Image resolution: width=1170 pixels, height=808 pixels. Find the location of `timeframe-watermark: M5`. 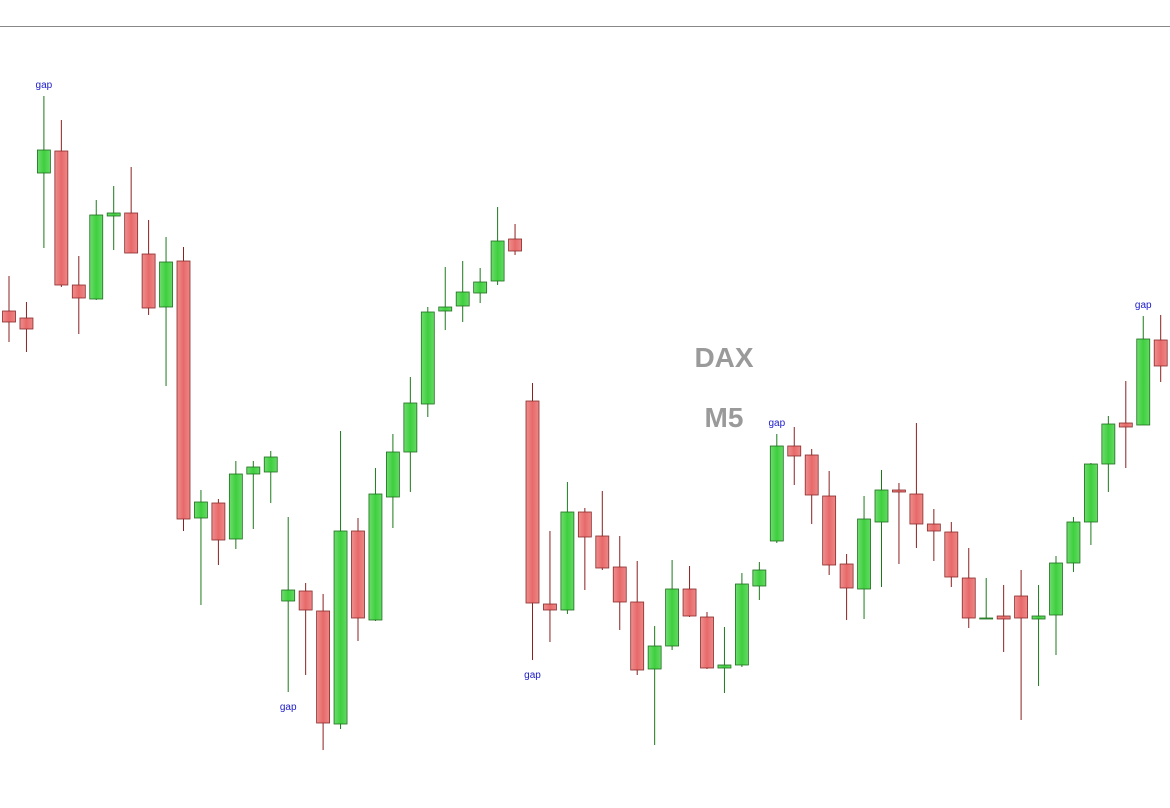

timeframe-watermark: M5 is located at coordinates (724, 417).